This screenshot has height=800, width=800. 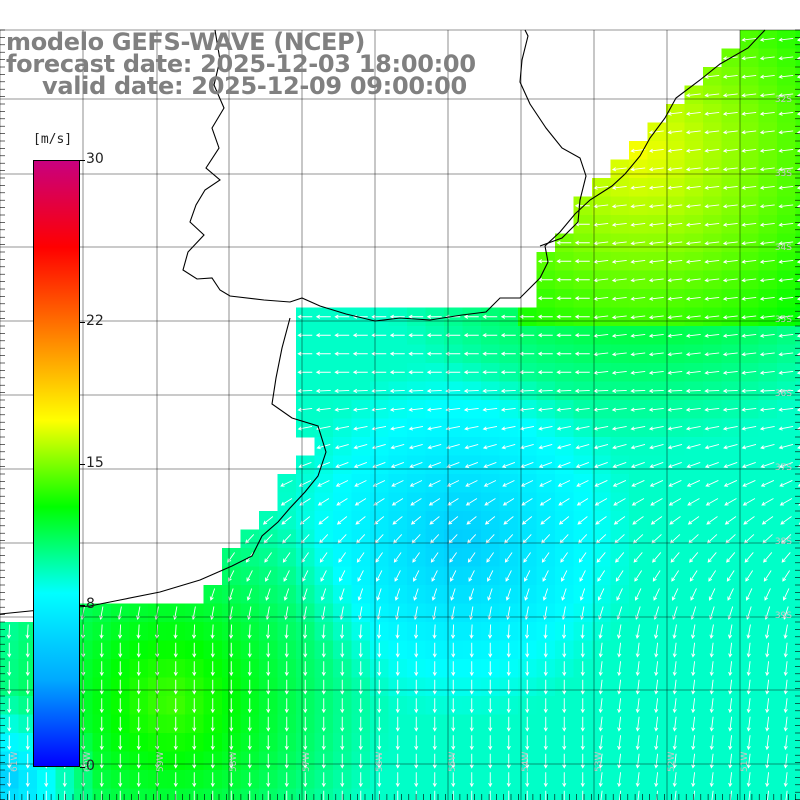 What do you see at coordinates (234, 762) in the screenshot?
I see `longitude-label: 58W` at bounding box center [234, 762].